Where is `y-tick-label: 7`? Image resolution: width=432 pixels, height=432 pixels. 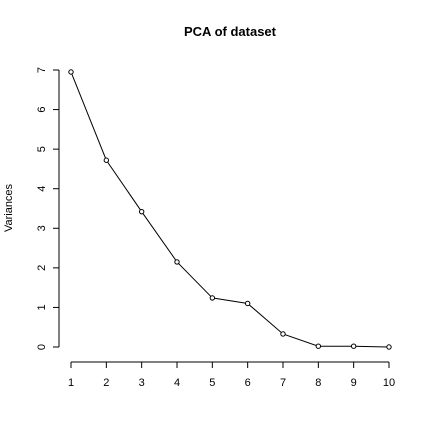 y-tick-label: 7 is located at coordinates (42, 70).